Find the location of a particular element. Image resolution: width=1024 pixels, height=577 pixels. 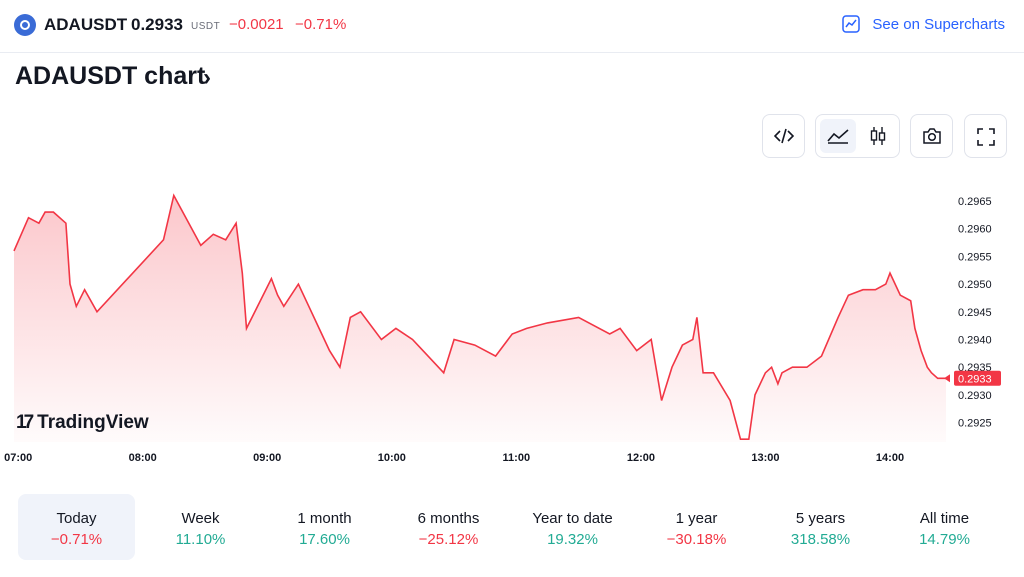

camera-icon is located at coordinates (932, 136).